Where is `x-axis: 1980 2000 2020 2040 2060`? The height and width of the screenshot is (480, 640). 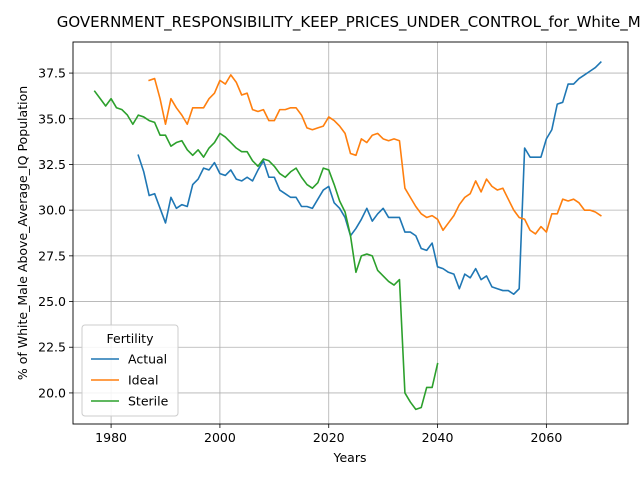
x-axis: 1980 2000 2020 2040 2060 is located at coordinates (328, 434).